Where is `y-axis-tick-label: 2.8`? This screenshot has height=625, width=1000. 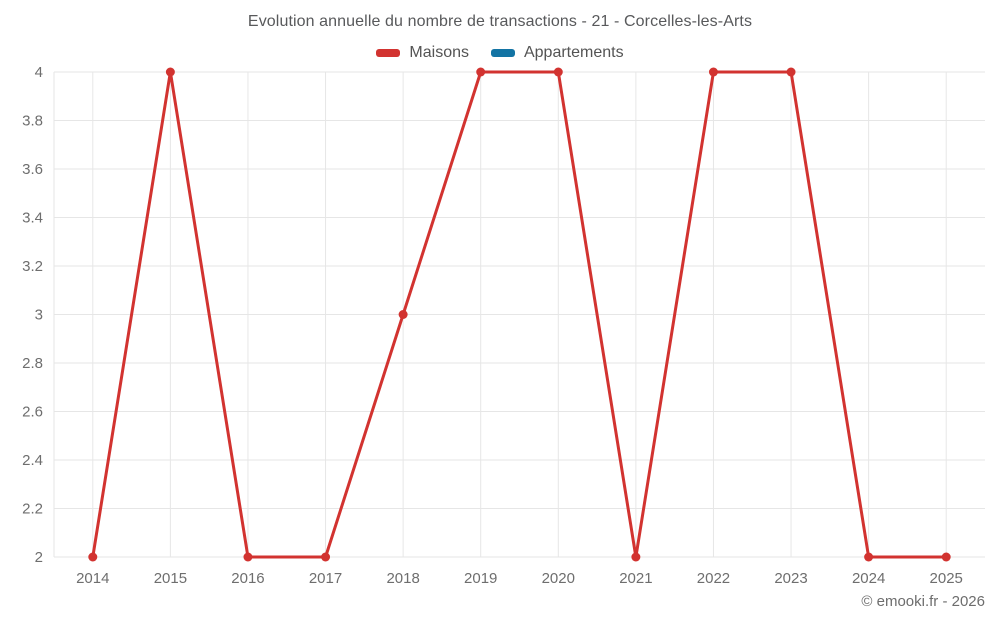
y-axis-tick-label: 2.8 is located at coordinates (32, 363).